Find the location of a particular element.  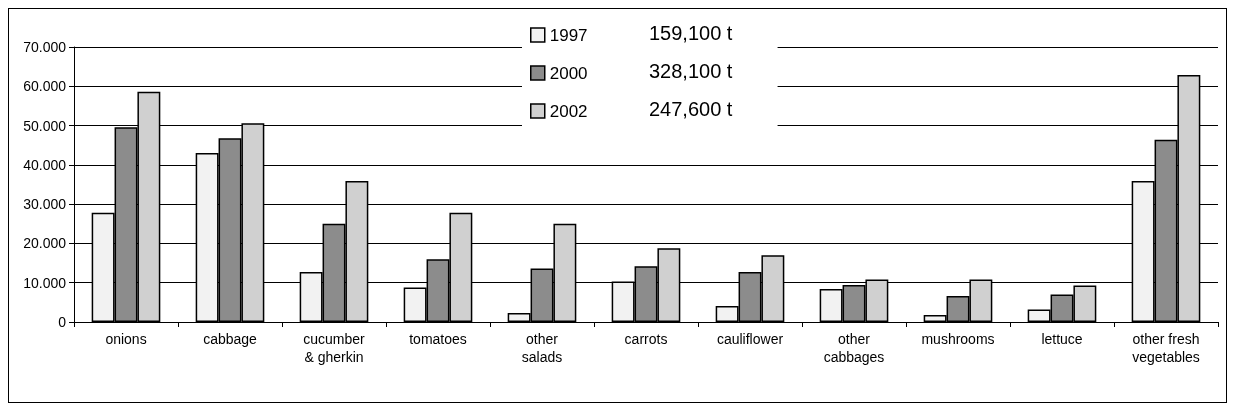

x-tick-label: mushrooms is located at coordinates (958, 339).